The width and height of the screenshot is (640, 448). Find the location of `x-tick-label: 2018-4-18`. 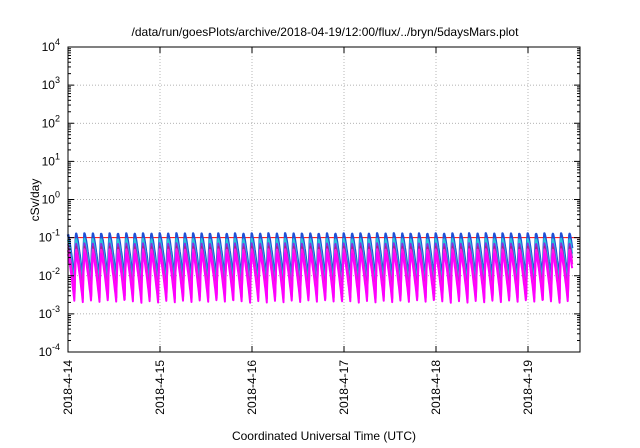

x-tick-label: 2018-4-18 is located at coordinates (436, 387).